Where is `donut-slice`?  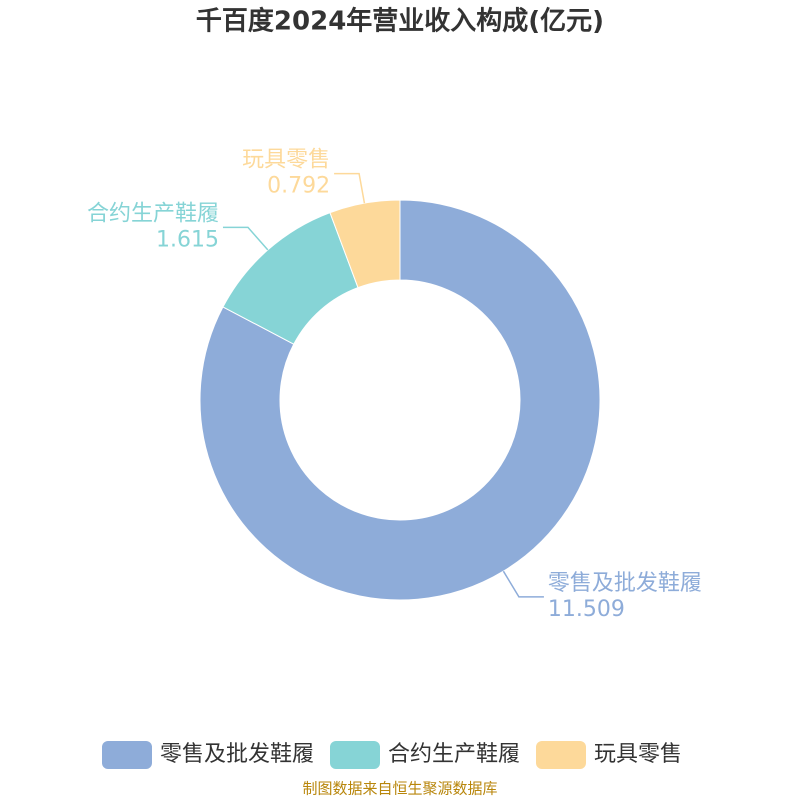
donut-slice is located at coordinates (365, 244).